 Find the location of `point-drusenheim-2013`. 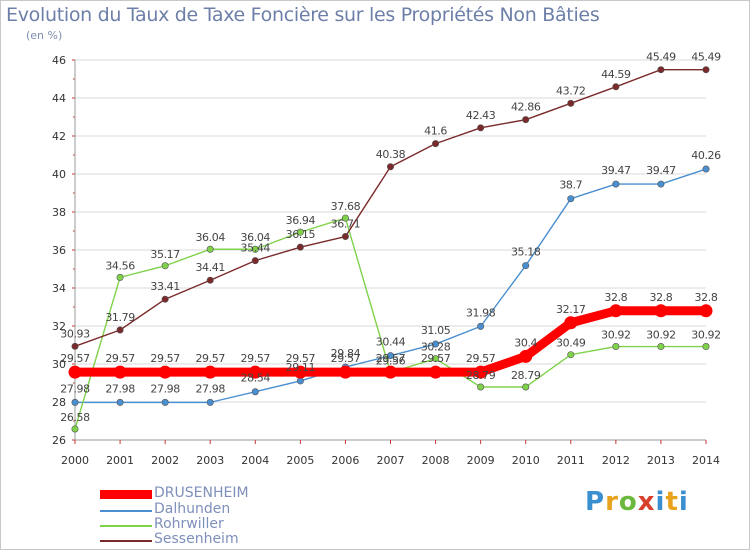

point-drusenheim-2013 is located at coordinates (661, 311).